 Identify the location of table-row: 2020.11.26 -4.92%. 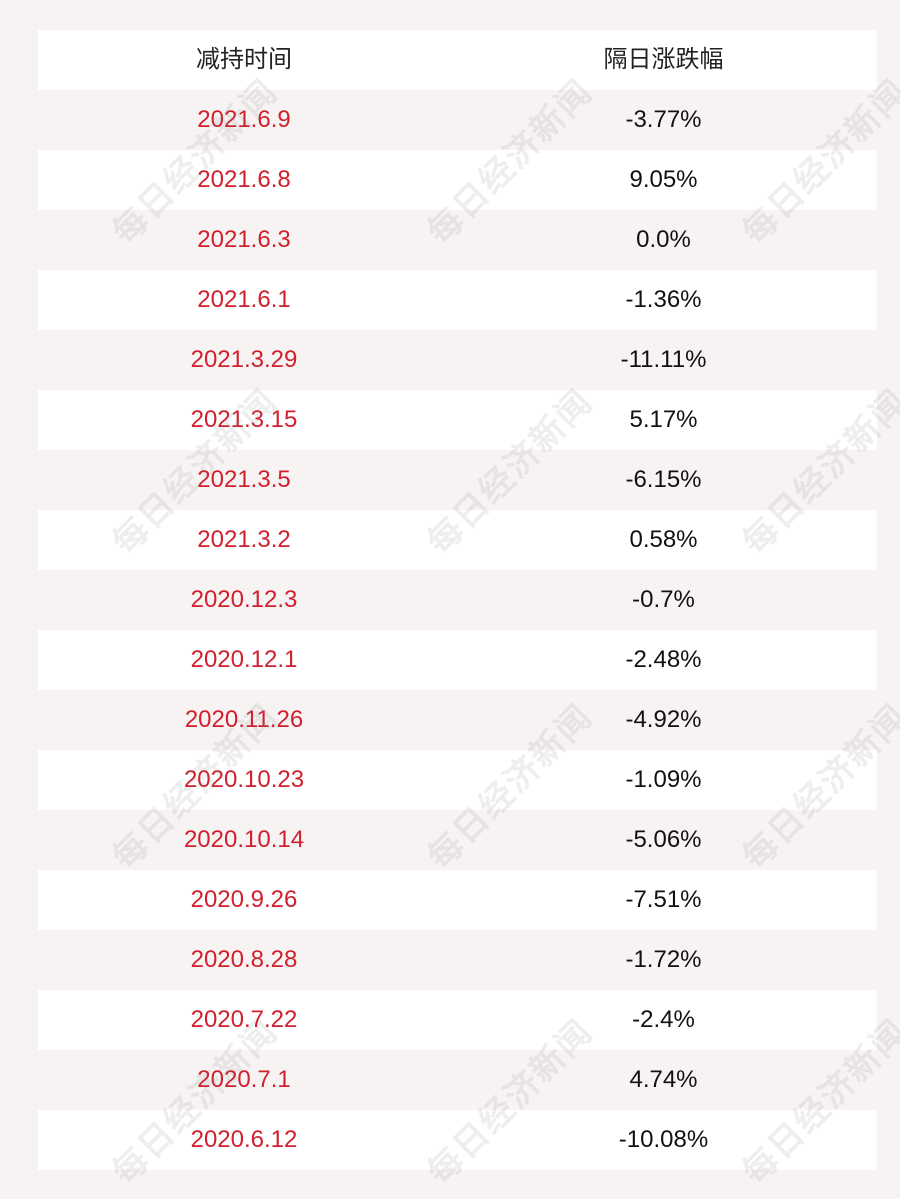
(457, 720).